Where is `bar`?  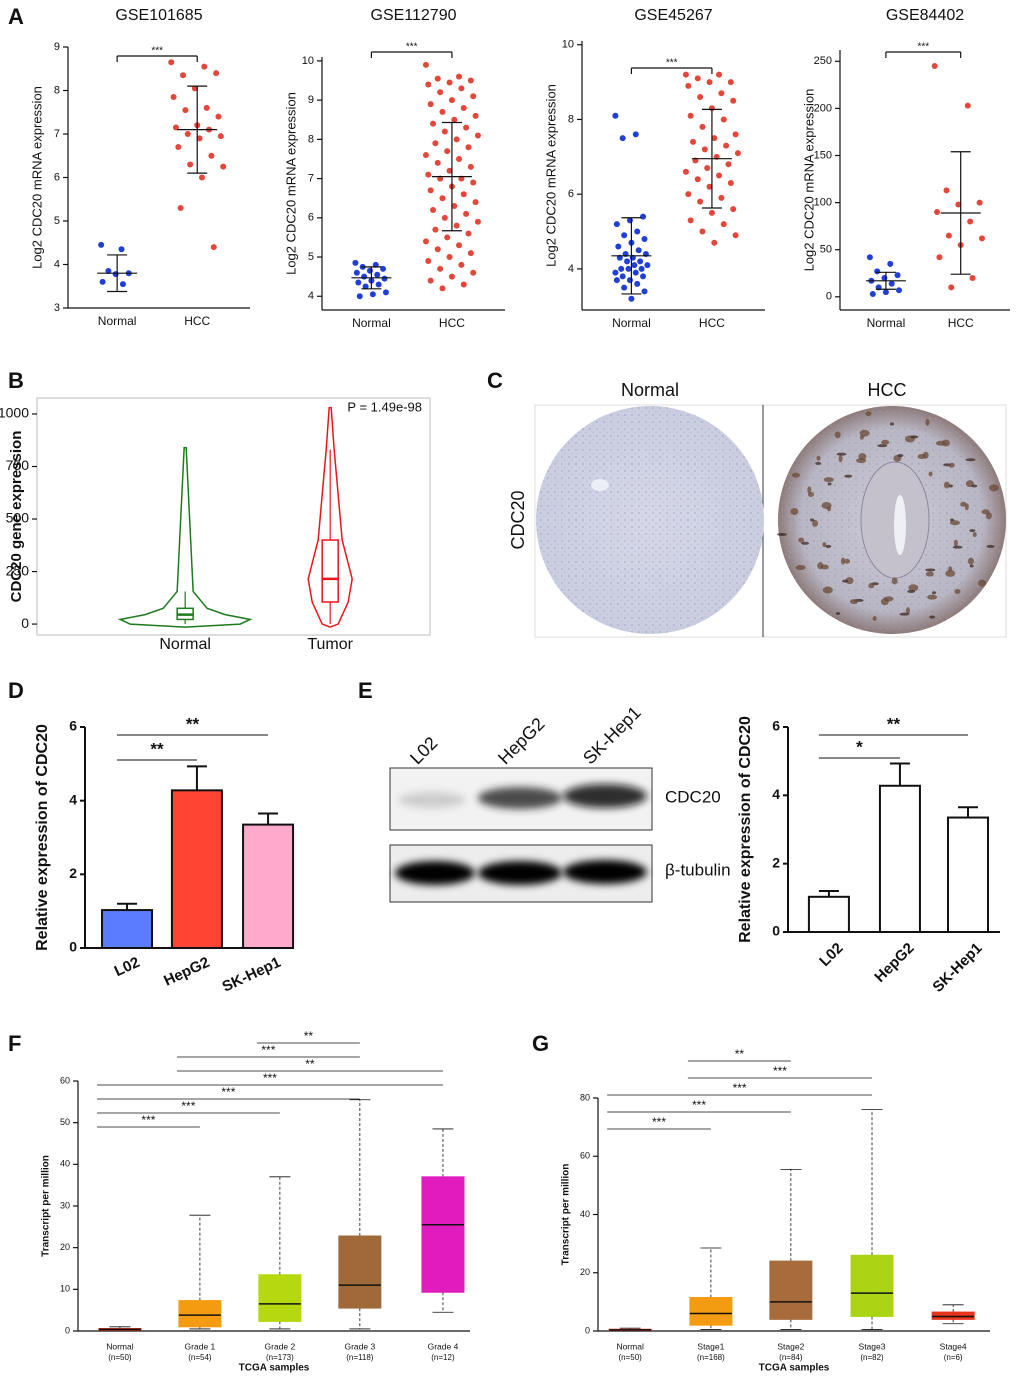 bar is located at coordinates (828, 914).